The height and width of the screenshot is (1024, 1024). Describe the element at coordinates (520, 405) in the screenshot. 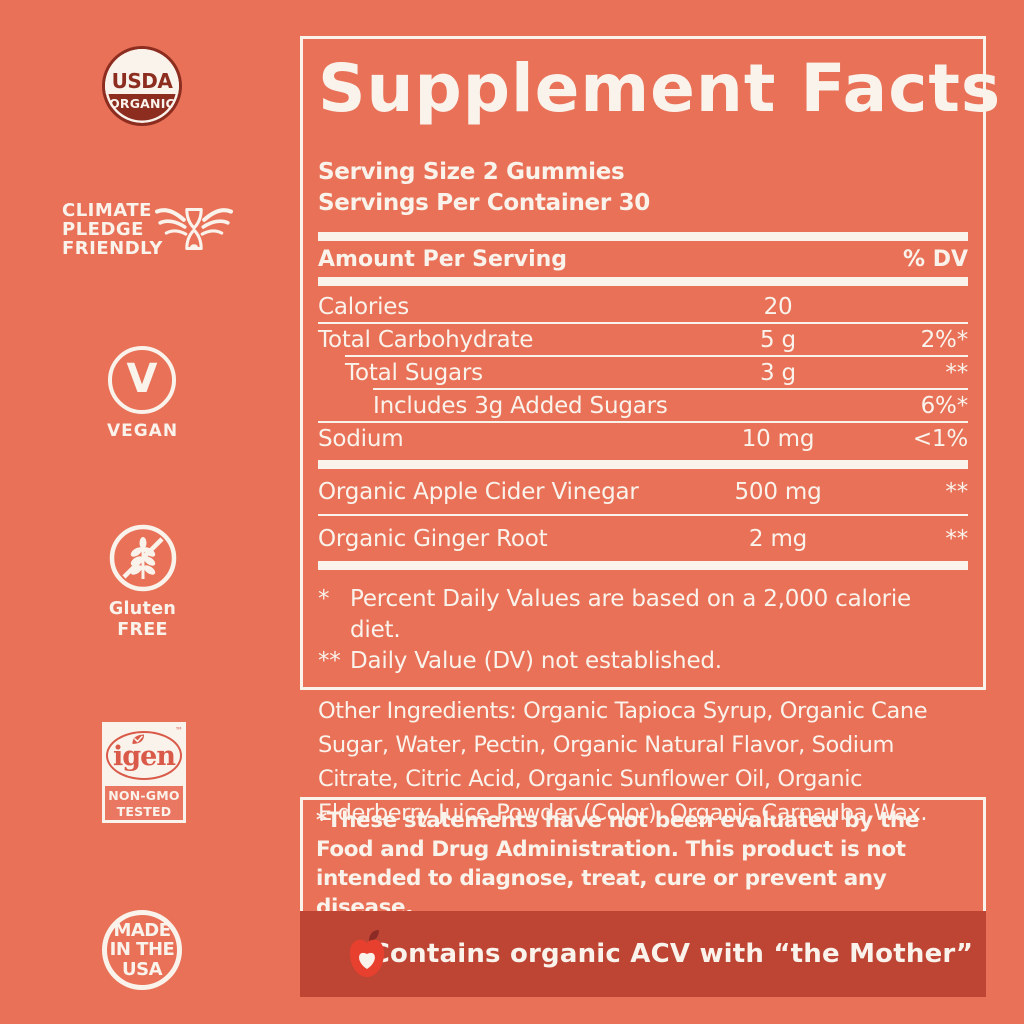

I see `row-name: Includes 3g Added Sugars` at that location.